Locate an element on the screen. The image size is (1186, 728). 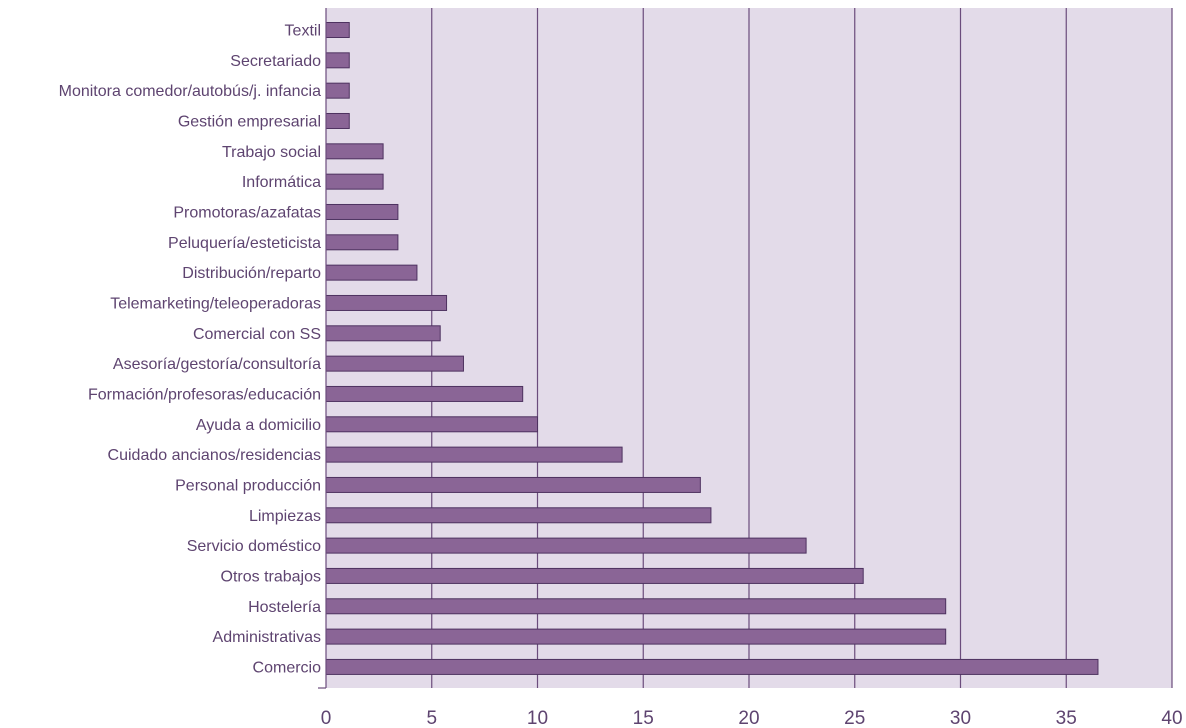
x-tick-label: 0 is located at coordinates (326, 718).